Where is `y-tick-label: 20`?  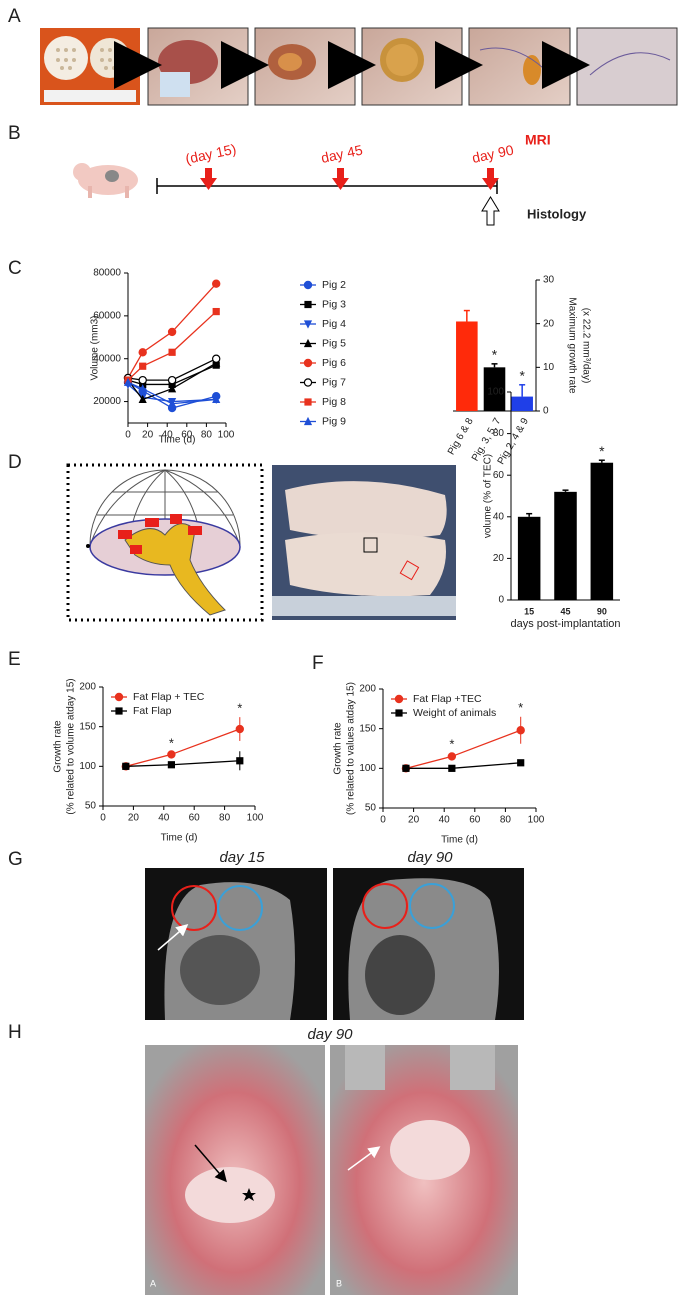
y-tick-label: 20 is located at coordinates (499, 558).